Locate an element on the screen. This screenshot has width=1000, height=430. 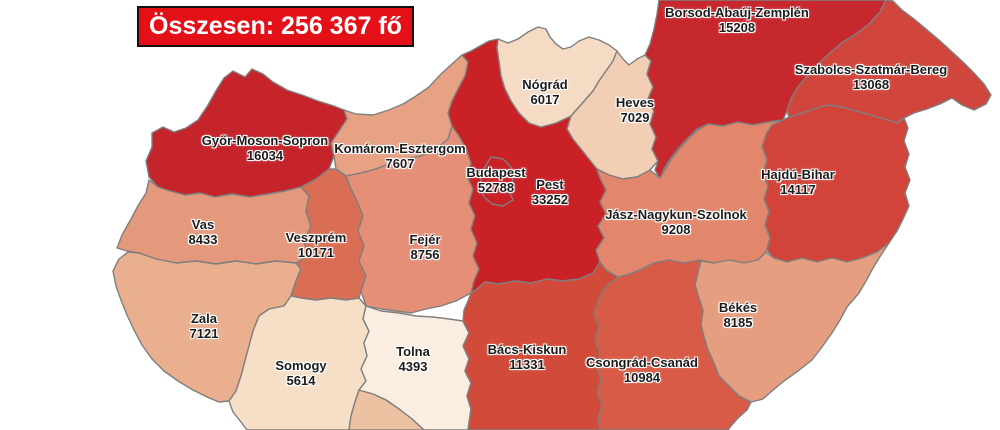
county-region-budapest is located at coordinates (496, 181).